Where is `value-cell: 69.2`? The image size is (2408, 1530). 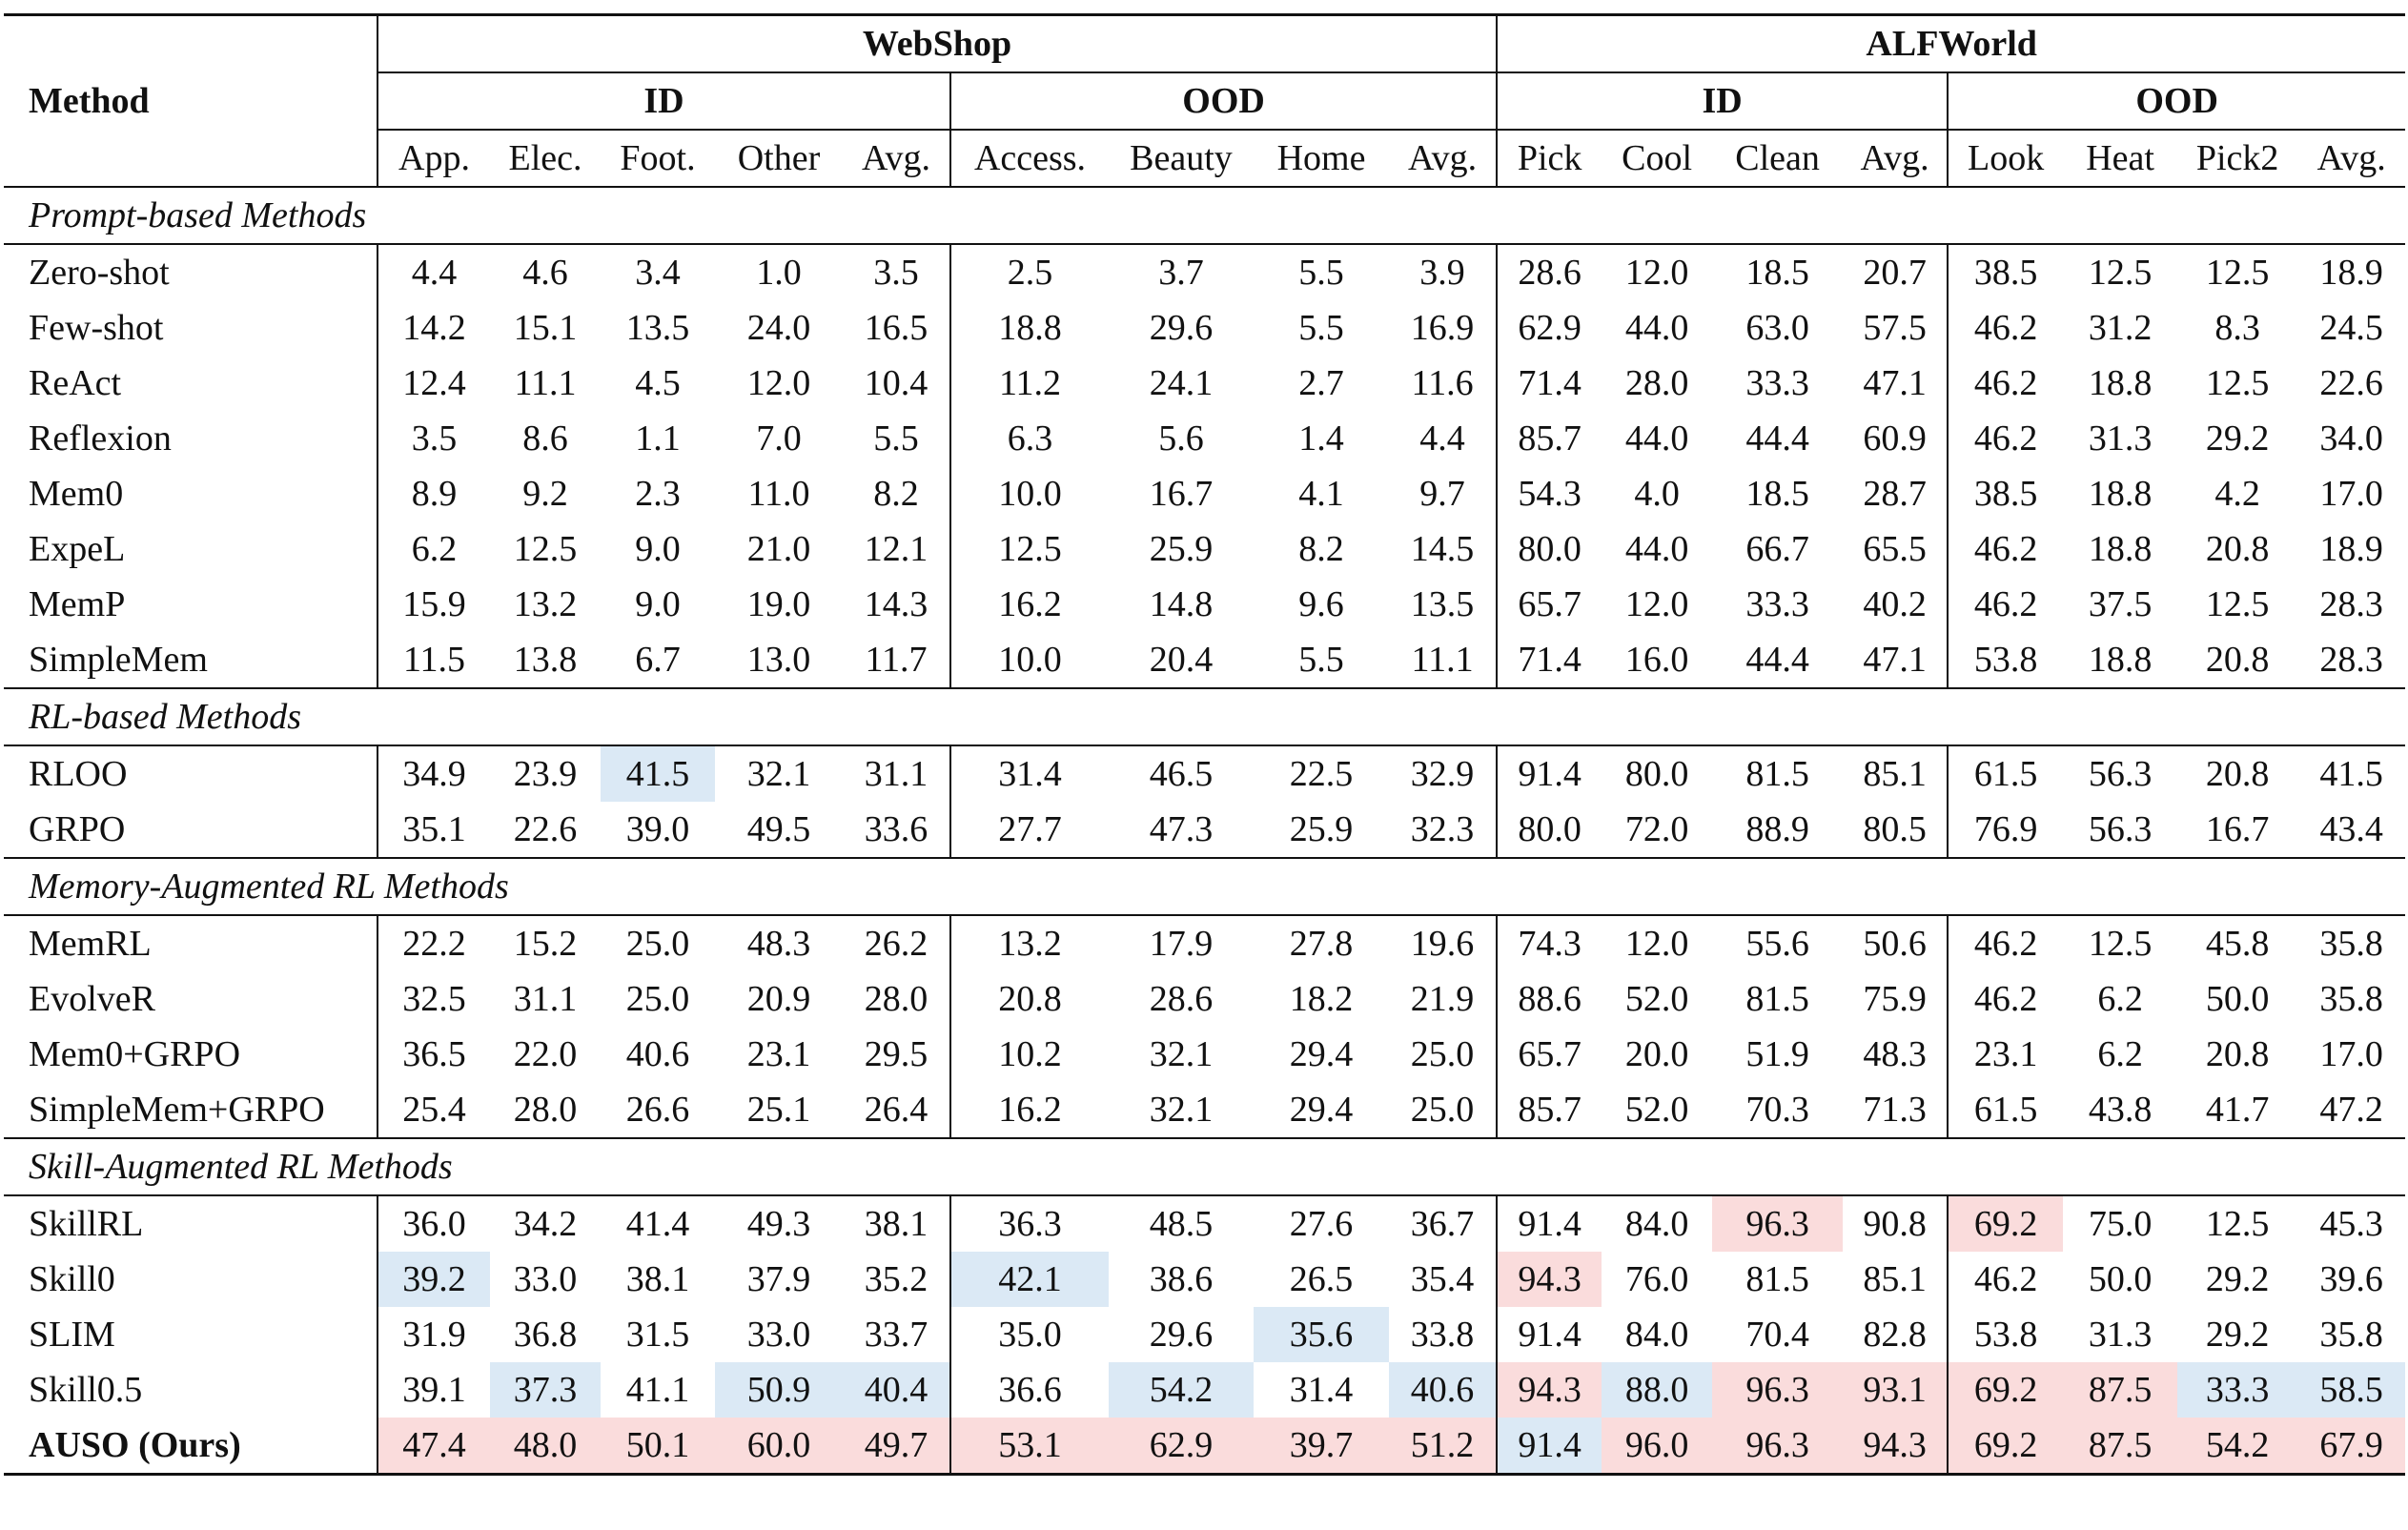
value-cell: 69.2 is located at coordinates (2005, 1390).